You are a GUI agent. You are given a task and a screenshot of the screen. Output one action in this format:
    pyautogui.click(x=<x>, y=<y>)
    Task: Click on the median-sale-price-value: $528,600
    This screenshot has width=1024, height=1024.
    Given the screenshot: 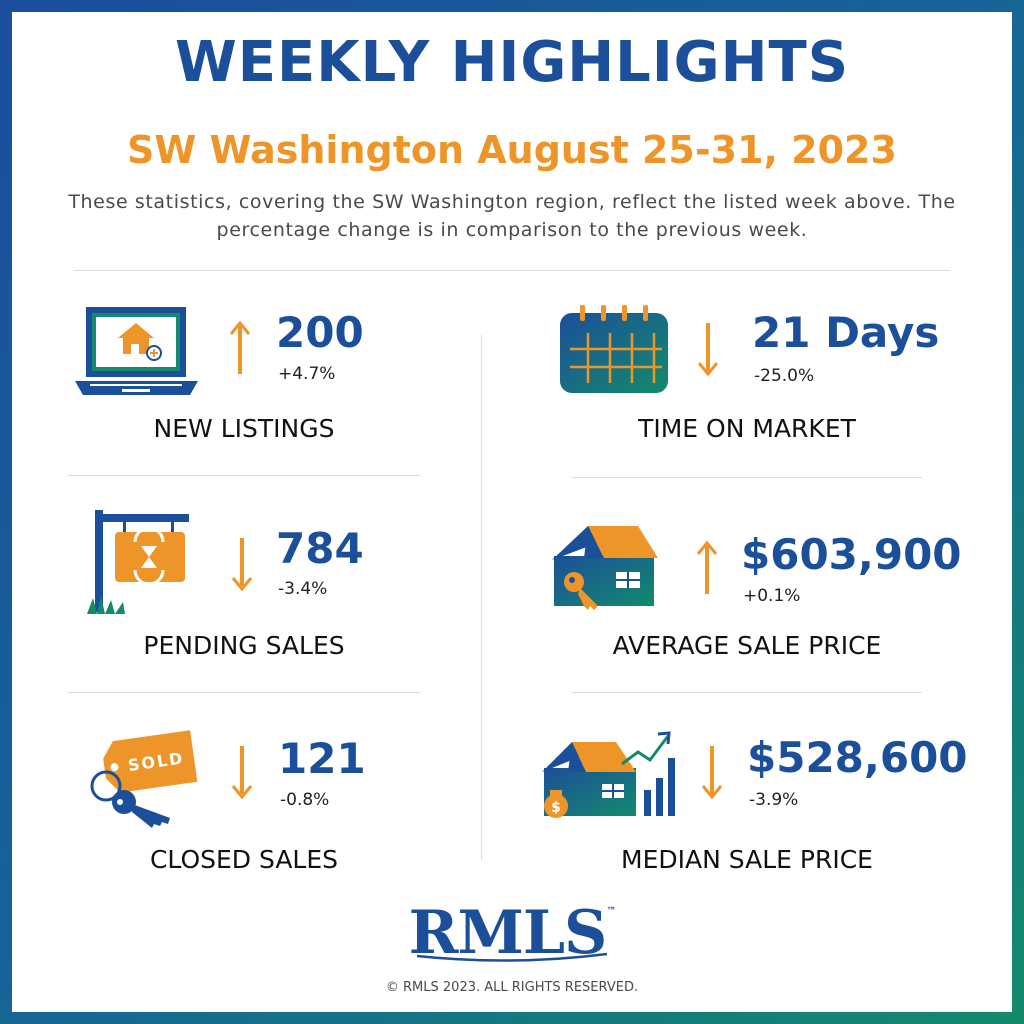 What is the action you would take?
    pyautogui.click(x=857, y=757)
    